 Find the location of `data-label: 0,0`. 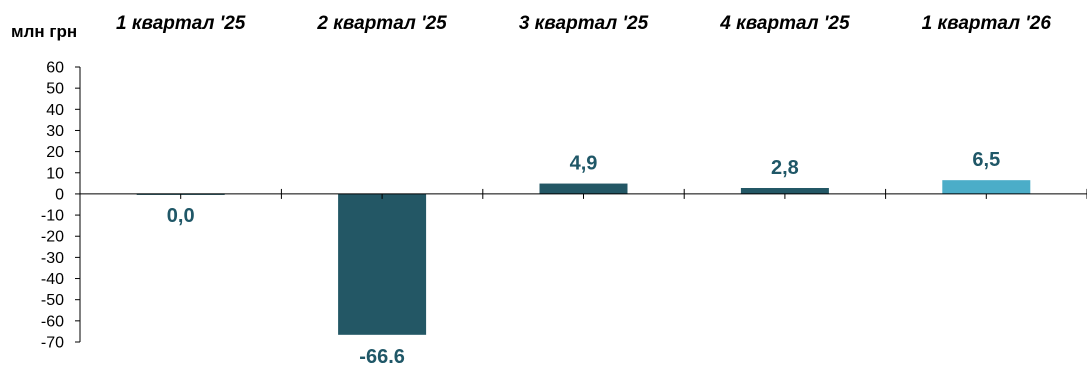

data-label: 0,0 is located at coordinates (181, 216).